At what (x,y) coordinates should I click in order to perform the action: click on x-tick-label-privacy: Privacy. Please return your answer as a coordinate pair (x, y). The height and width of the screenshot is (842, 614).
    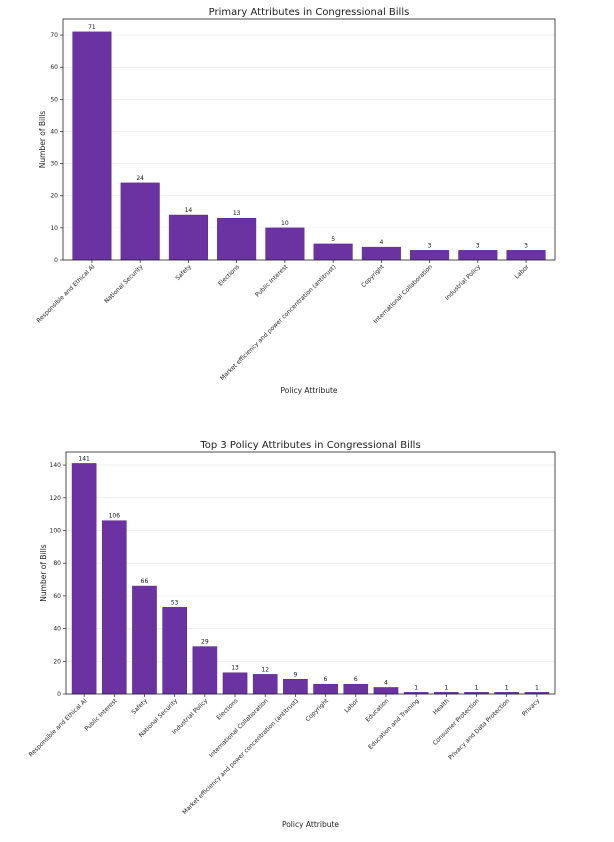
    Looking at the image, I should click on (531, 707).